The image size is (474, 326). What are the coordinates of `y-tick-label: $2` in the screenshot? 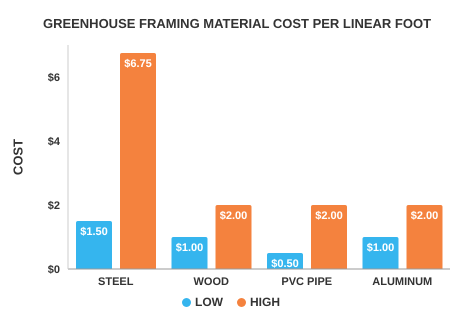 It's located at (54, 206).